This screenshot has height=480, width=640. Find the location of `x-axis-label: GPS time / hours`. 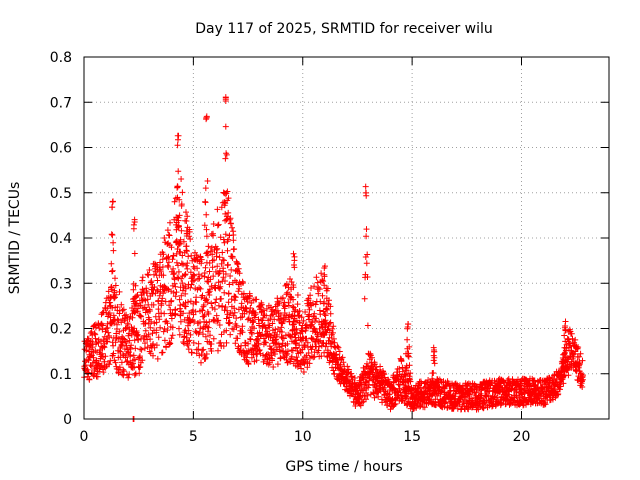

x-axis-label: GPS time / hours is located at coordinates (343, 467).